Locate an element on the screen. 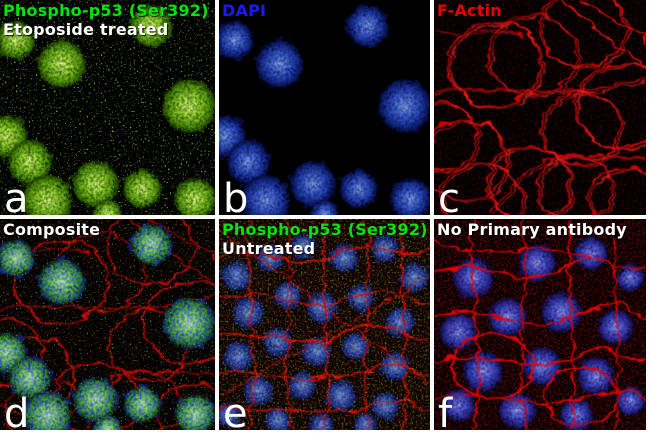 This screenshot has height=434, width=650. panel-f-labels: No Primary antibody is located at coordinates (532, 229).